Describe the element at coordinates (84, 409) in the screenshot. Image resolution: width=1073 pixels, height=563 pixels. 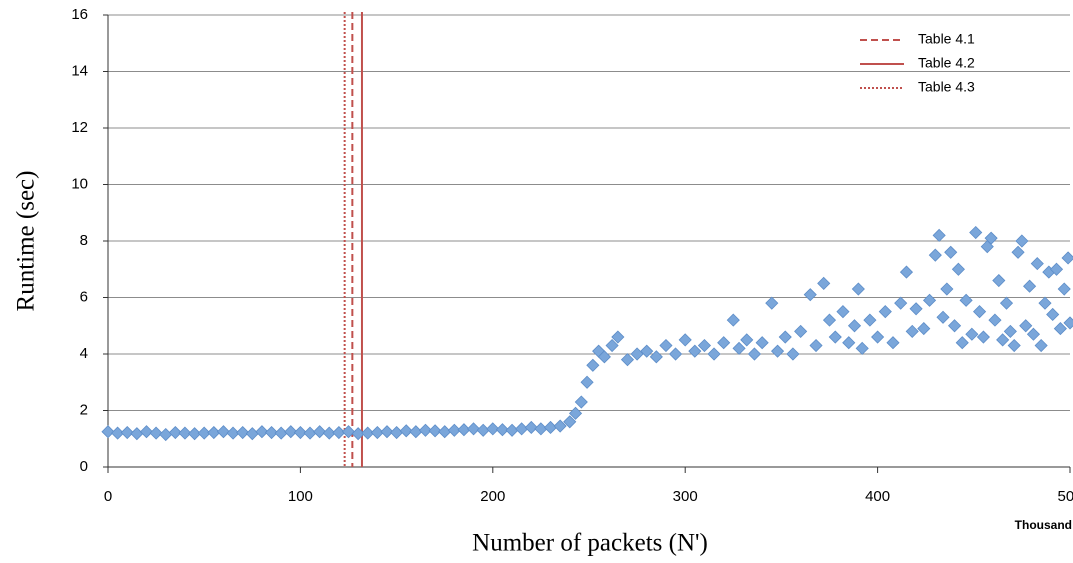
I see `y-tick-label: 2` at that location.